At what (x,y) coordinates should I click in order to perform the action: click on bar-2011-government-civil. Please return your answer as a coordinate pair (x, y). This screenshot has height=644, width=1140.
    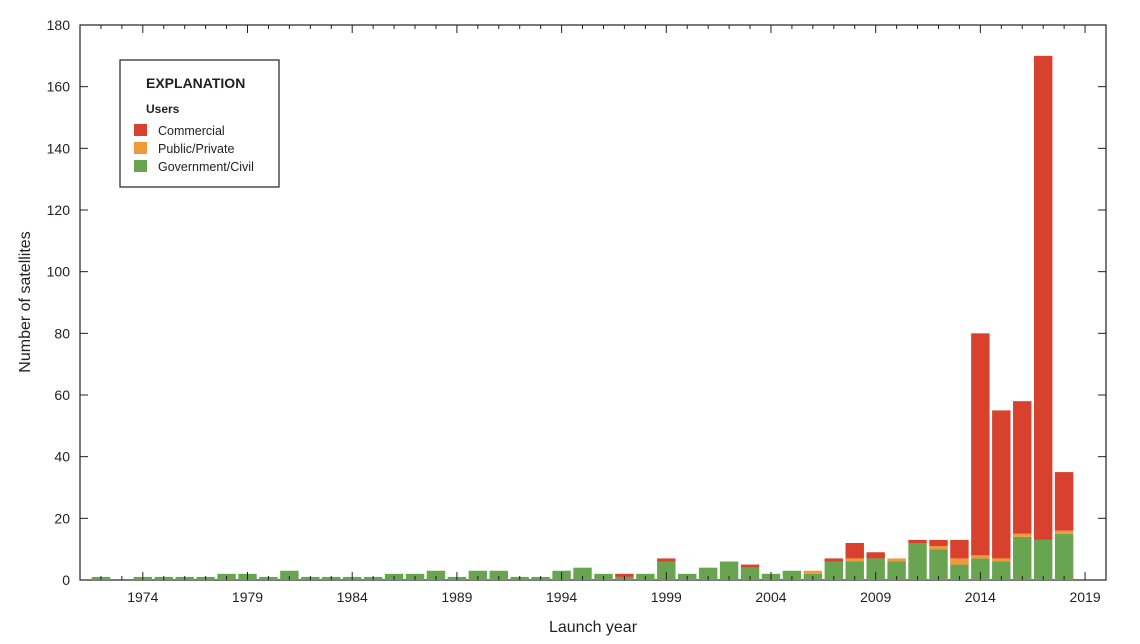
    Looking at the image, I should click on (917, 561).